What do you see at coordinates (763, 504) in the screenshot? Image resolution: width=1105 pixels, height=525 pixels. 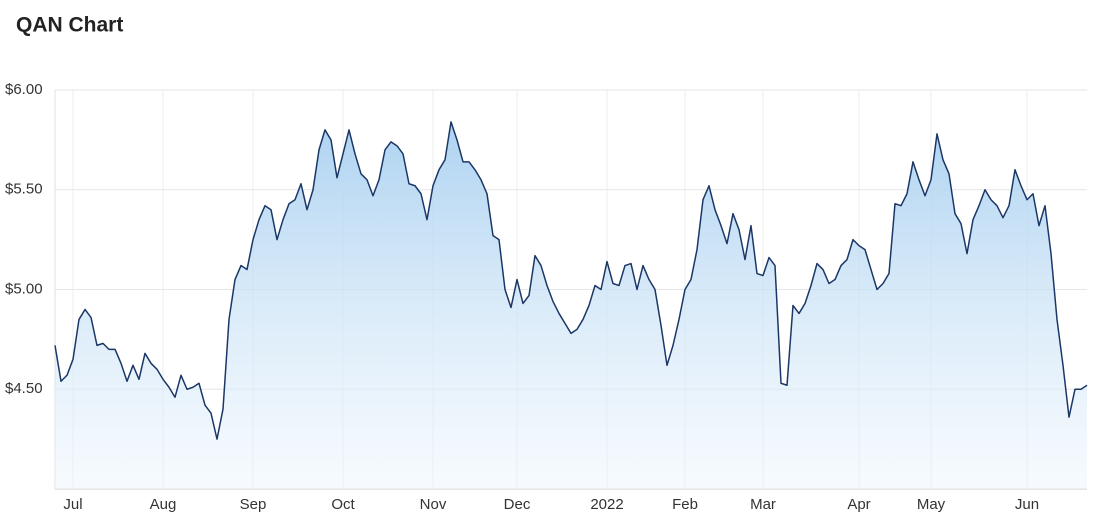 I see `x-tick-label: Mar` at bounding box center [763, 504].